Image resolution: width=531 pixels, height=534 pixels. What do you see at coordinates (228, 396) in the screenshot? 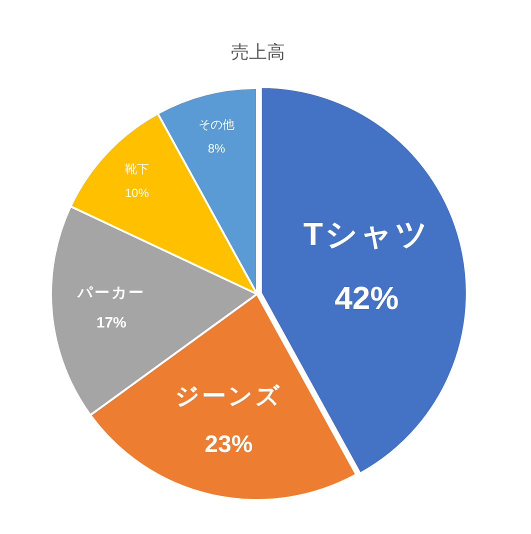
I see `slice-label: ジーンズ` at bounding box center [228, 396].